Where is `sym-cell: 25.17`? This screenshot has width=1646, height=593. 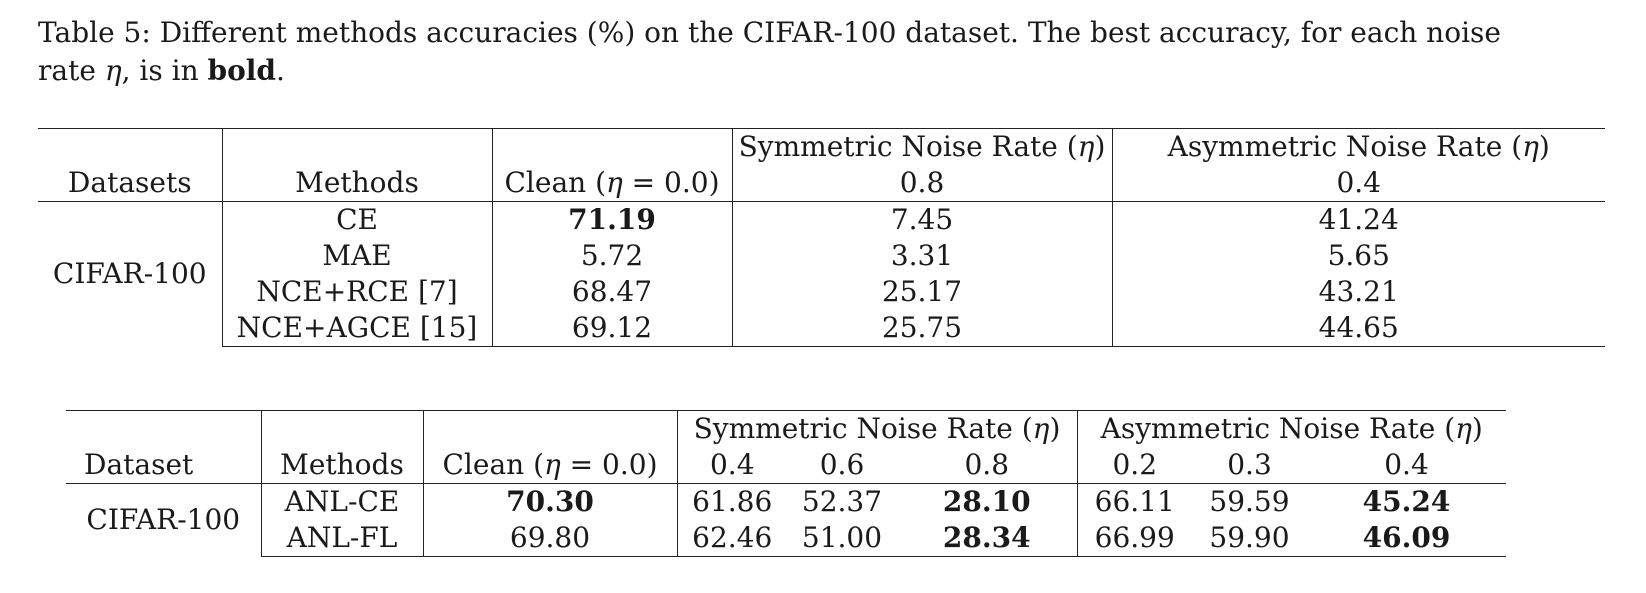 sym-cell: 25.17 is located at coordinates (922, 292).